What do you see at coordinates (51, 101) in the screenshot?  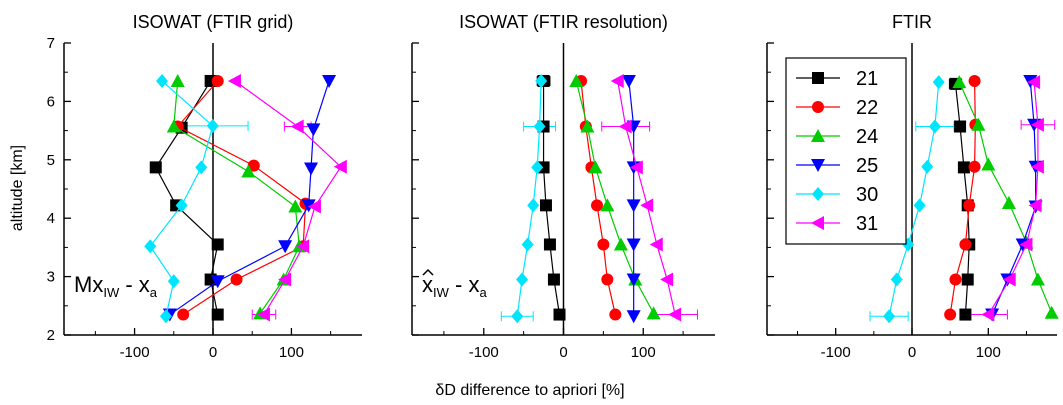 I see `y-tick-label: 6` at bounding box center [51, 101].